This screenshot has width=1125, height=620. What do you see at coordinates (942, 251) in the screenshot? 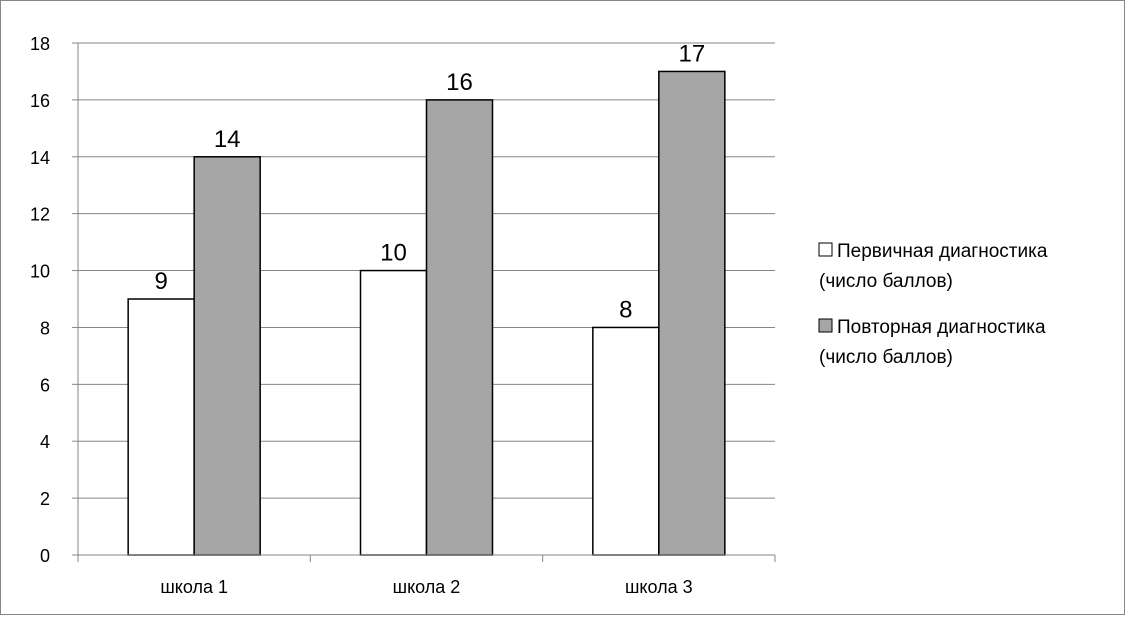
I see `legend-label: Первичная диагностика` at bounding box center [942, 251].